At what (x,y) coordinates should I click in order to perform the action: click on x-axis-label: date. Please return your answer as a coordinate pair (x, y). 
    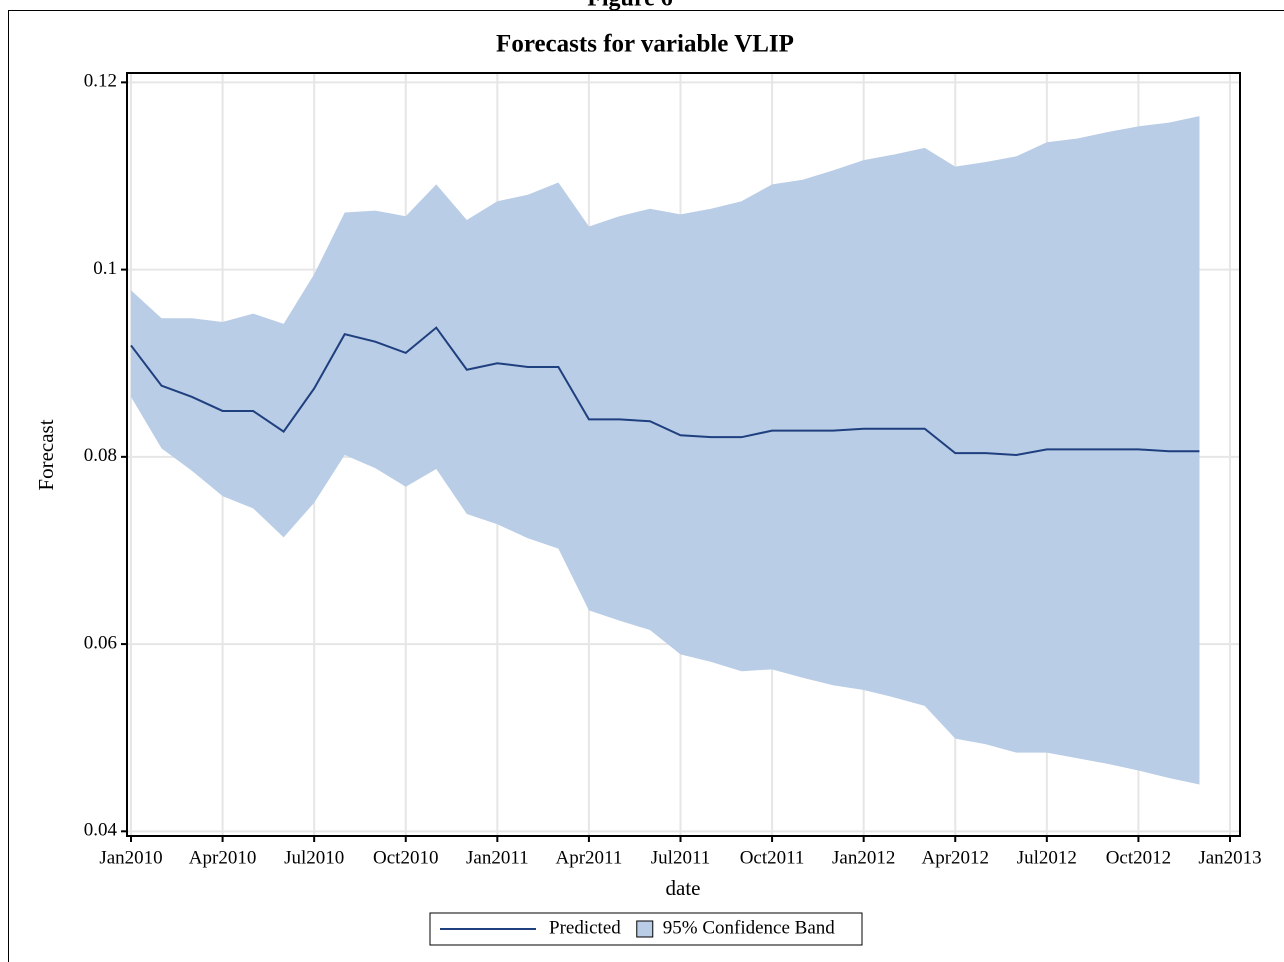
    Looking at the image, I should click on (683, 888).